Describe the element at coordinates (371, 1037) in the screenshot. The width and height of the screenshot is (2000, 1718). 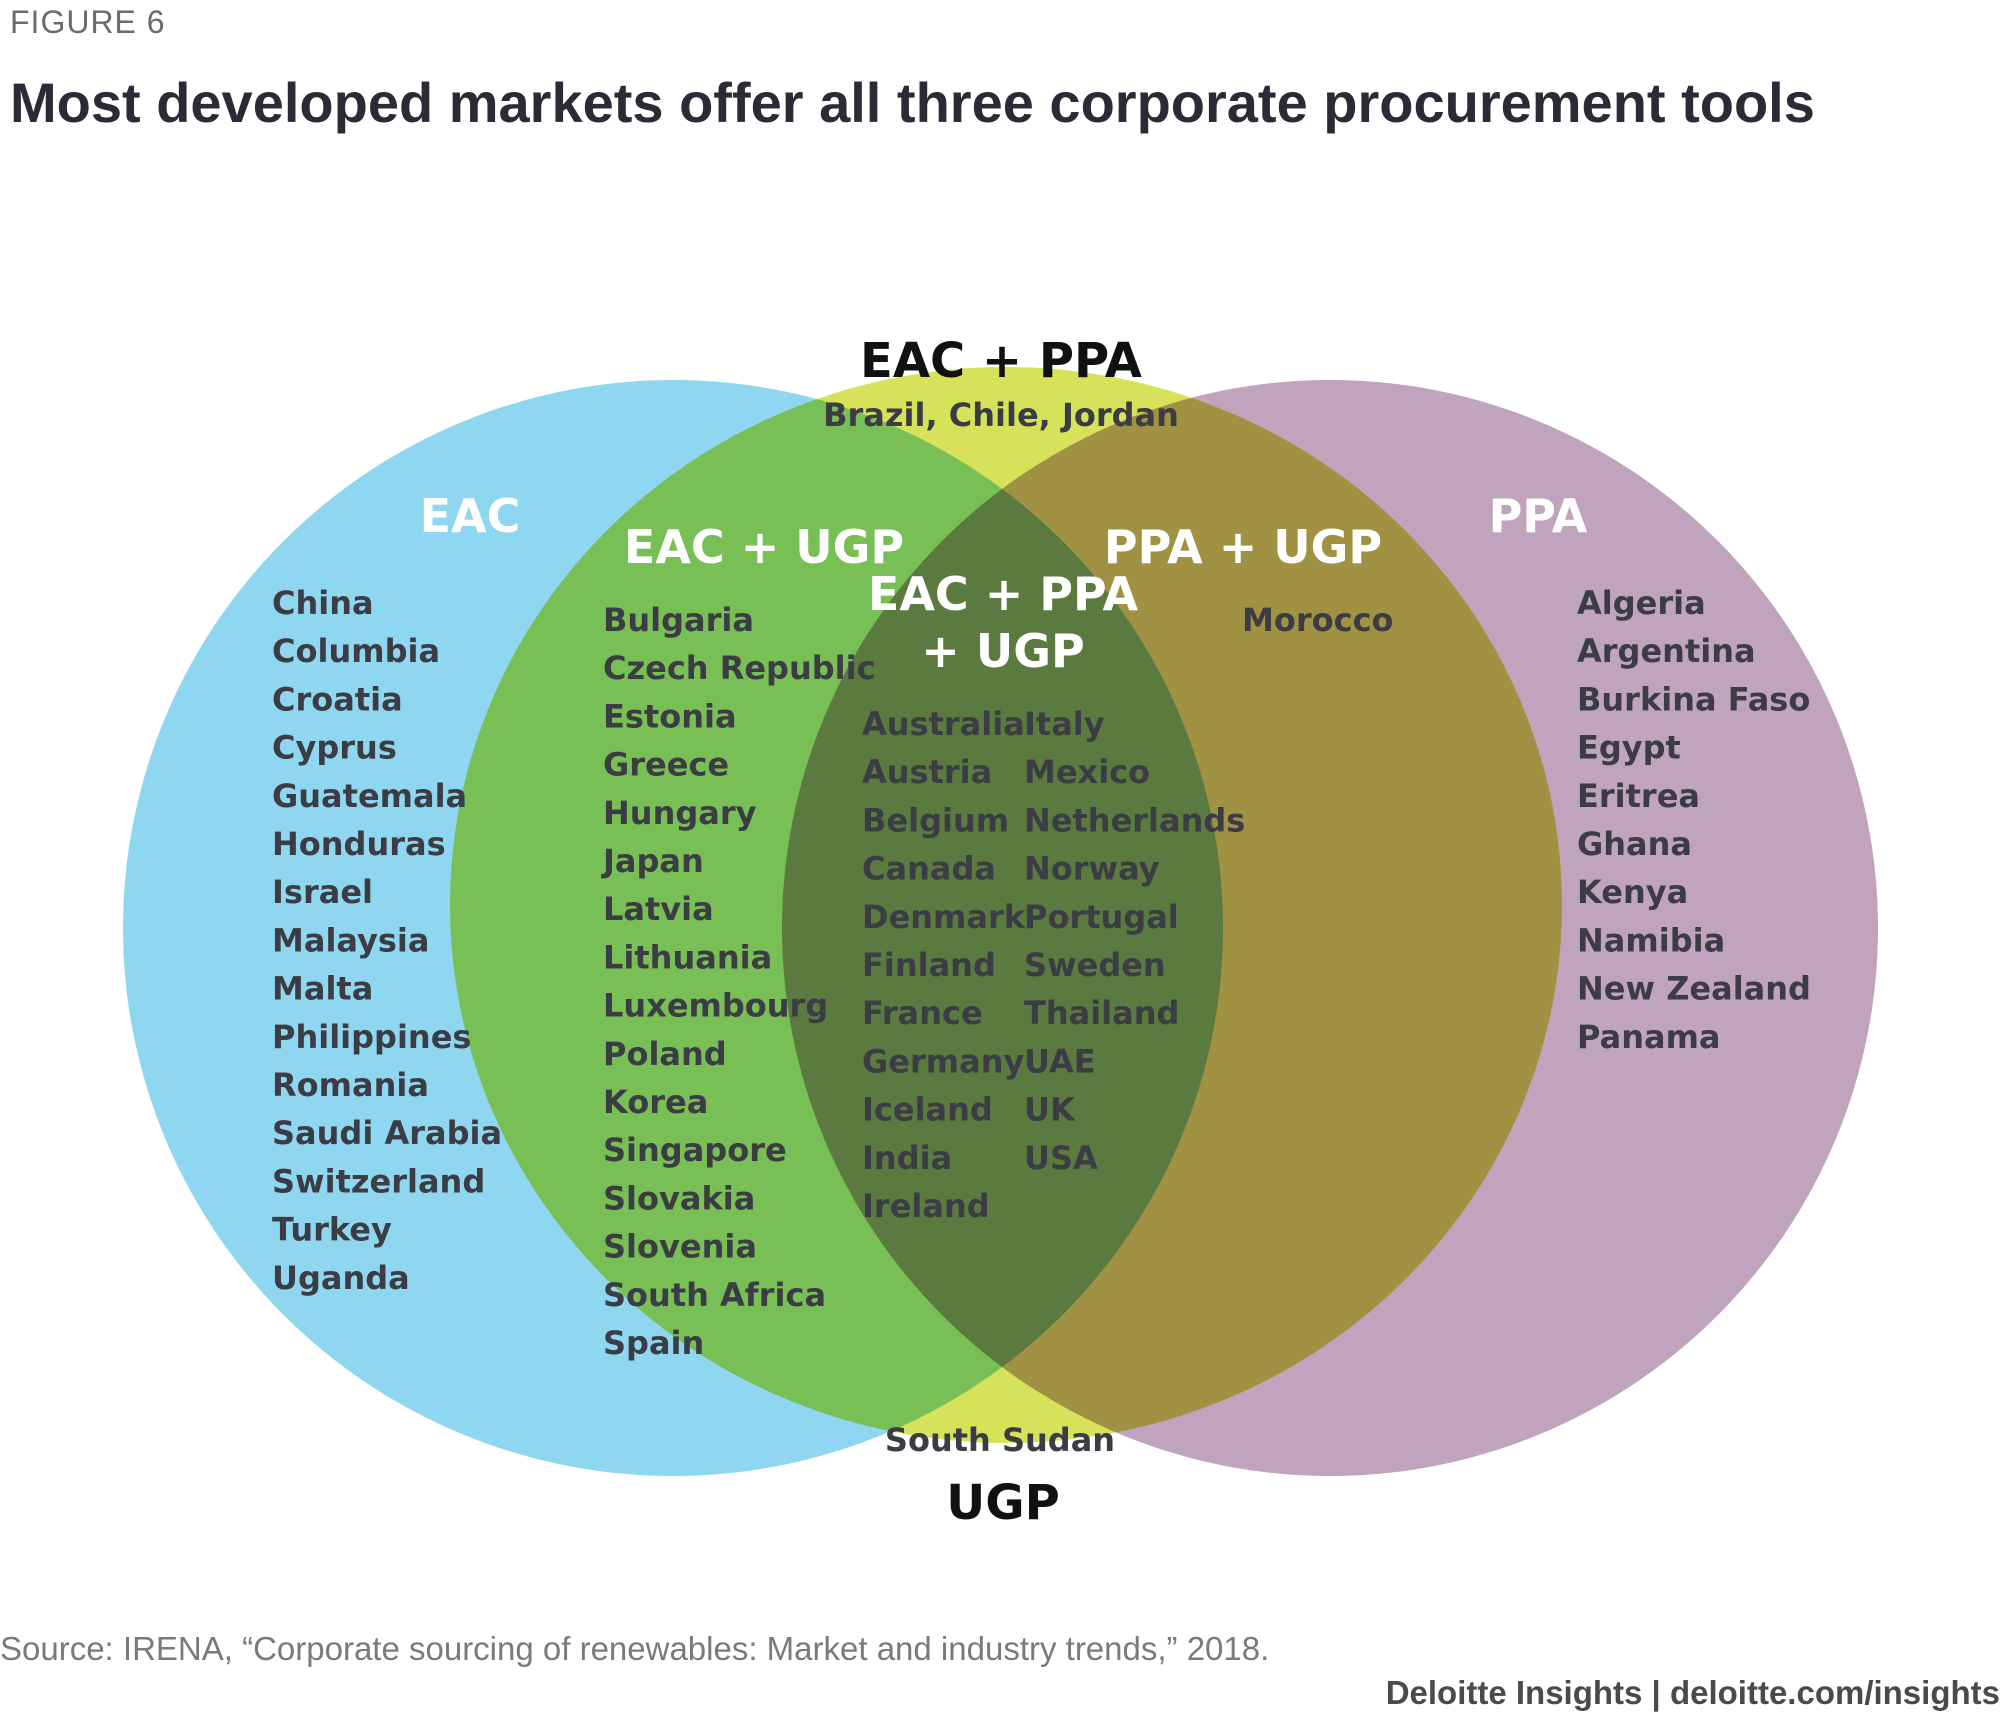
I see `country-item: Philippines` at that location.